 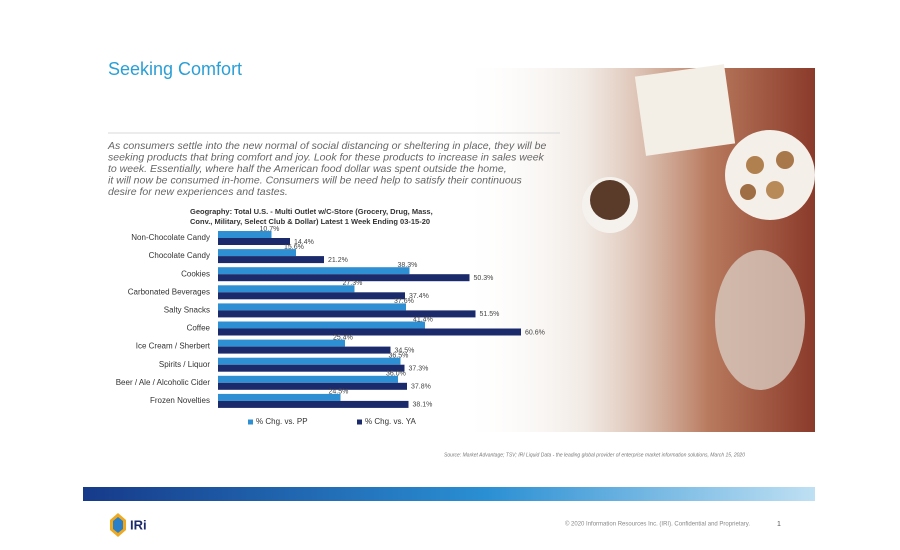 I want to click on value-label: 27.3%, so click(x=353, y=283).